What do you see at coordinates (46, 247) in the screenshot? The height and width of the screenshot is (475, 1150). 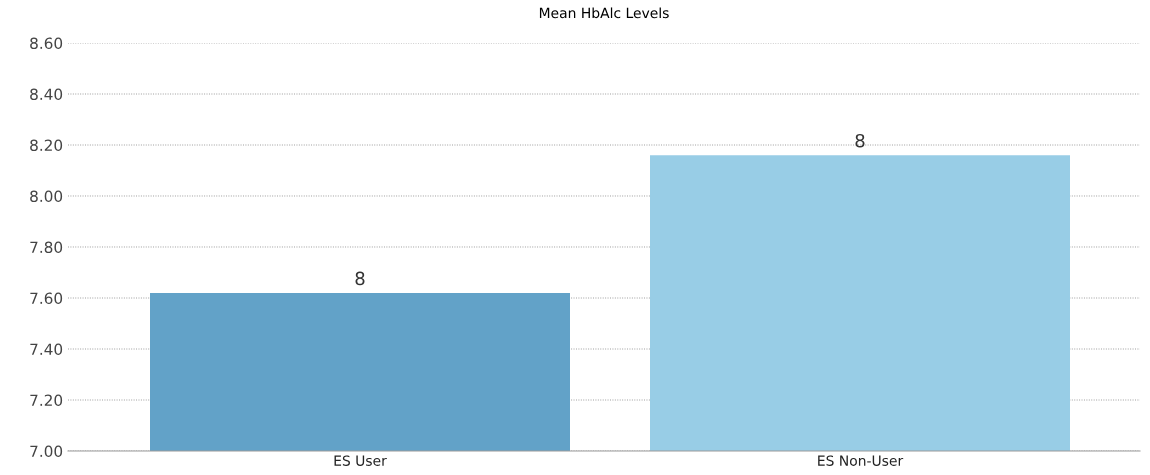 I see `y-tick-label: 7.80` at bounding box center [46, 247].